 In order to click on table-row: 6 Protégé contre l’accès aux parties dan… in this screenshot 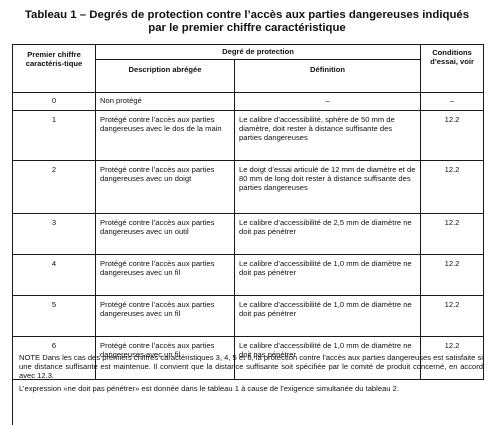, I will do `click(248, 358)`.